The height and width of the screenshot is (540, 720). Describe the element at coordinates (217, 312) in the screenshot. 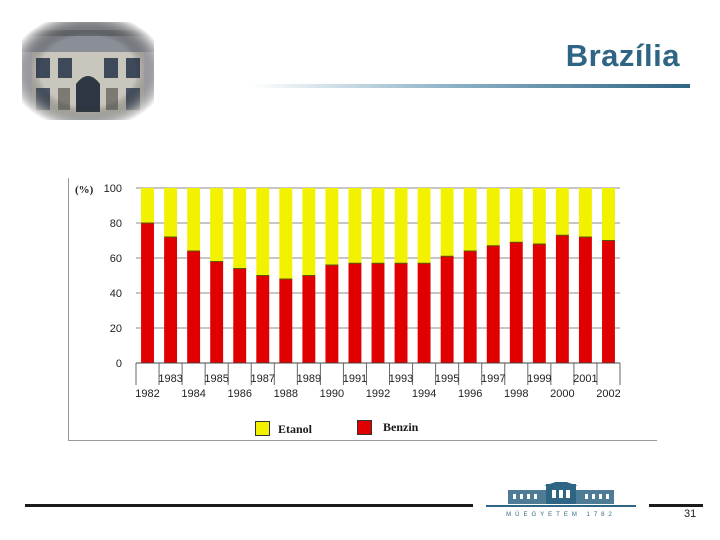

I see `bar-benzin-1985` at that location.